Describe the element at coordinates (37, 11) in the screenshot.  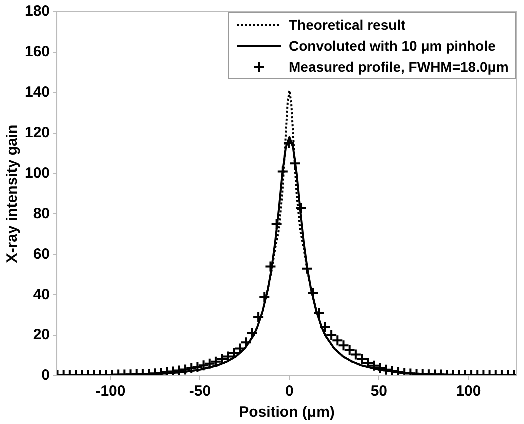
I see `y-tick-label: 180` at that location.